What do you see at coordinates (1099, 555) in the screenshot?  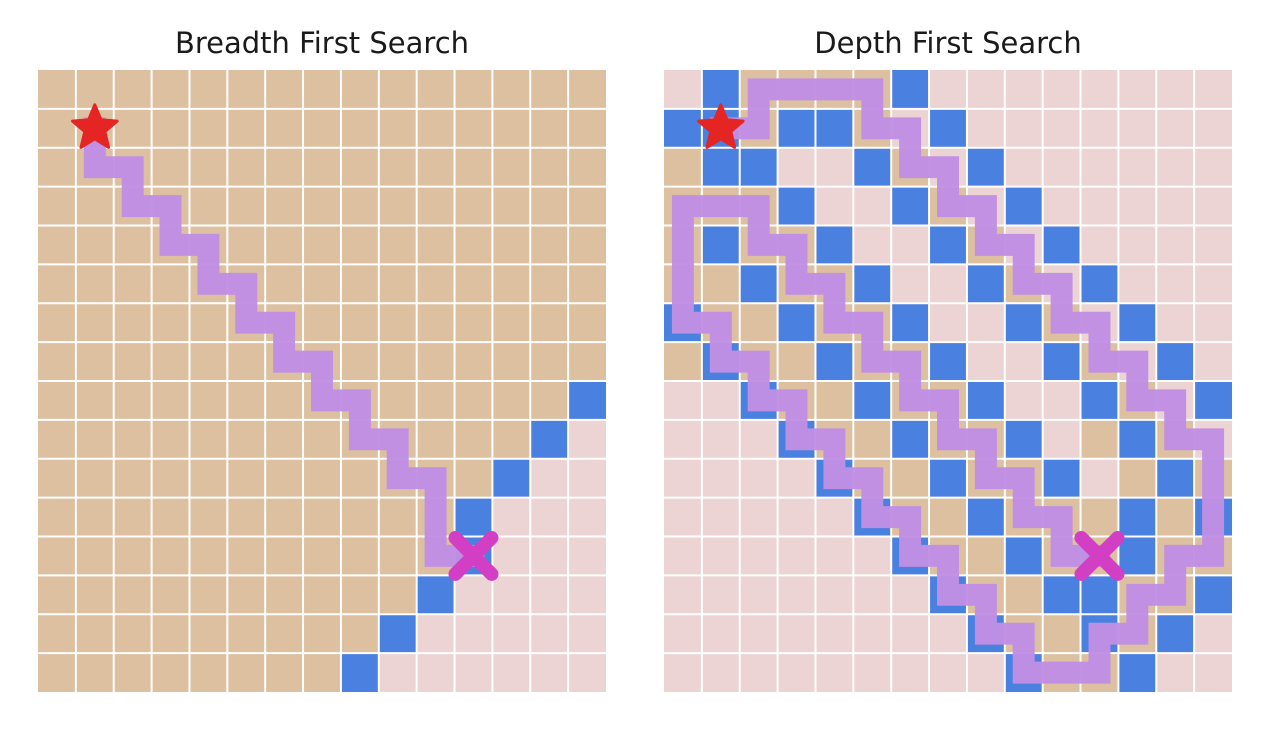 I see `cross-icon` at bounding box center [1099, 555].